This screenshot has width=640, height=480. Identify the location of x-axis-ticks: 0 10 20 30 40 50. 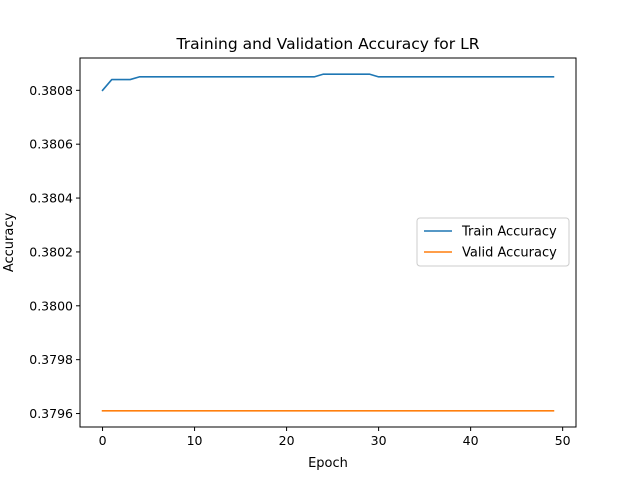
(335, 437).